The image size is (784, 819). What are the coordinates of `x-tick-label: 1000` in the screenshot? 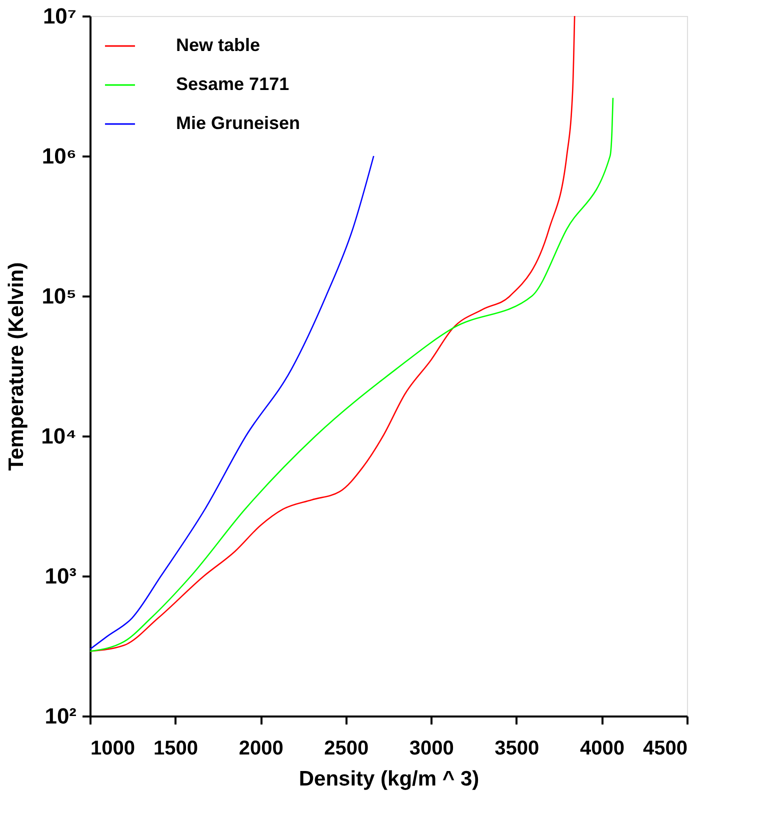 It's located at (112, 749).